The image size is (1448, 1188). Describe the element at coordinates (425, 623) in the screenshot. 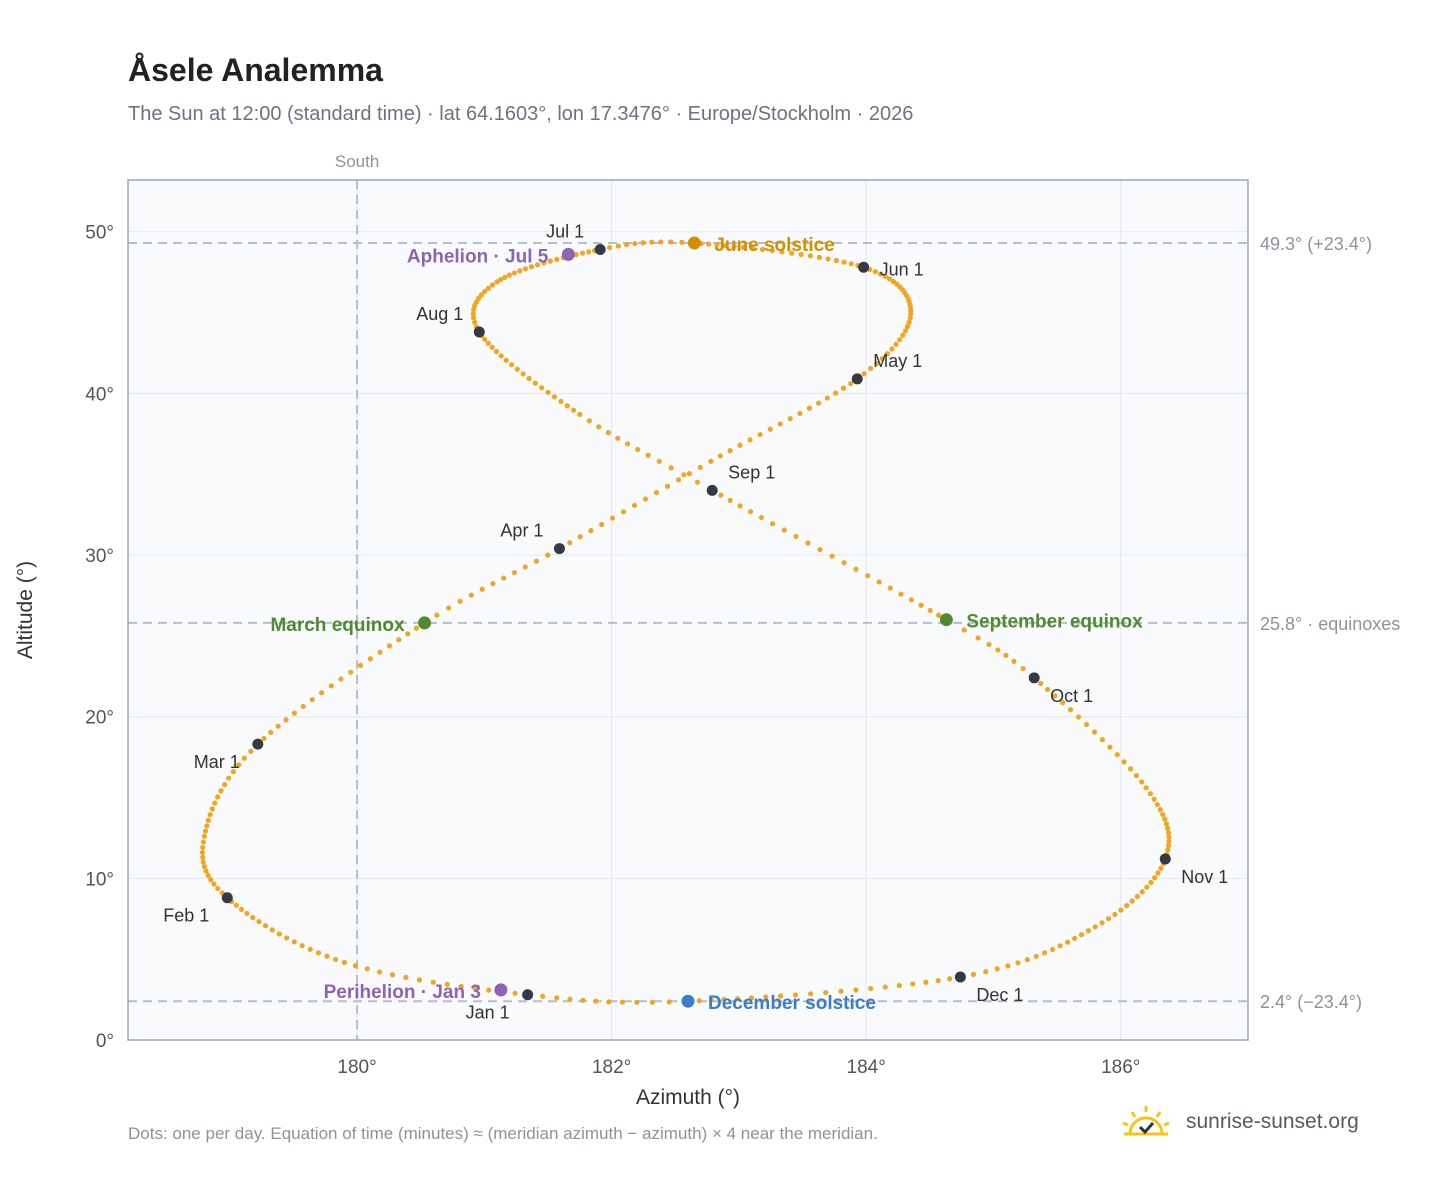

I see `event-marker` at that location.